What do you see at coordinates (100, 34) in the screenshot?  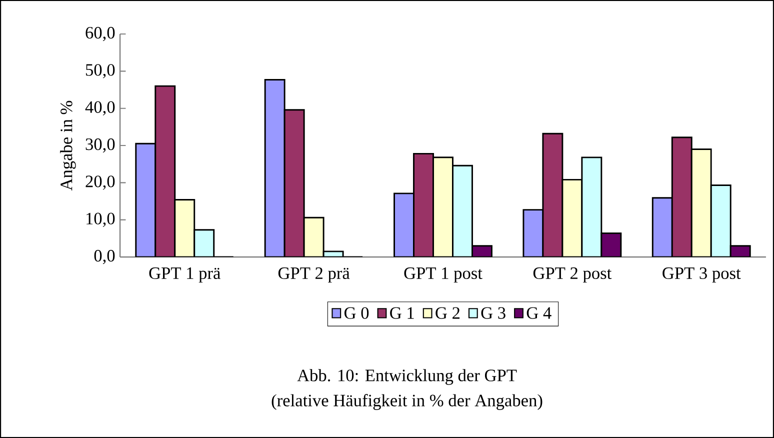 I see `y-tick-label: 60,0` at bounding box center [100, 34].